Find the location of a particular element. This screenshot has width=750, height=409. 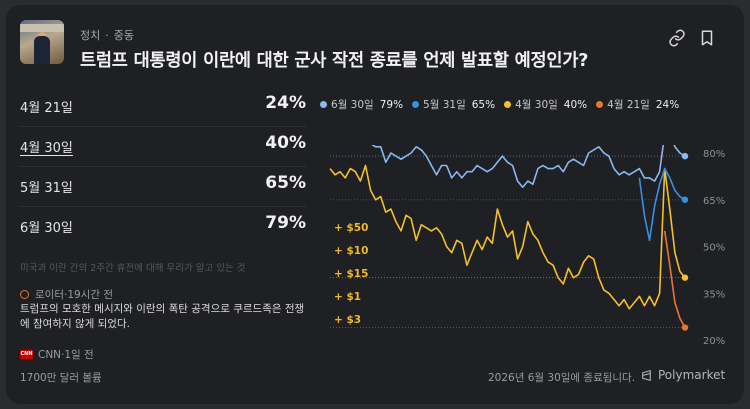

y-tick-label: 80% is located at coordinates (714, 154).